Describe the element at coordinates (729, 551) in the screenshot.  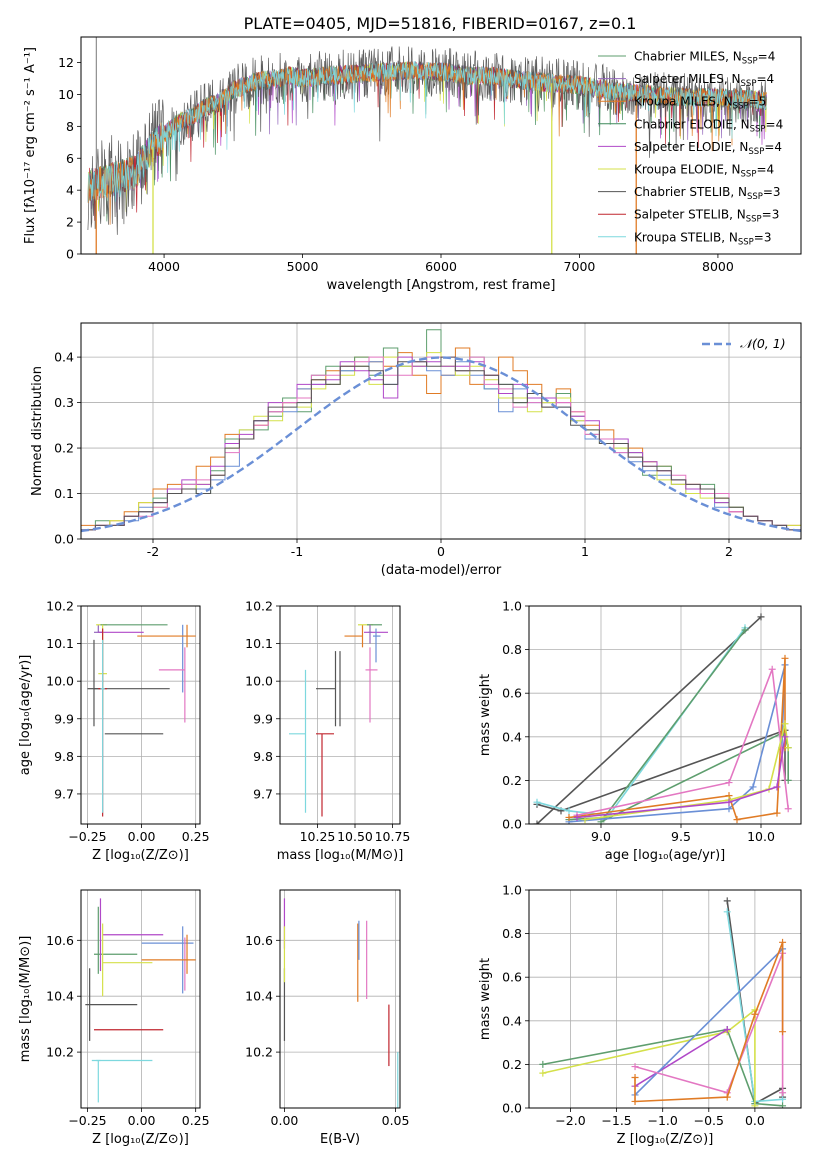
I see `residuals-xtick-label: 2` at that location.